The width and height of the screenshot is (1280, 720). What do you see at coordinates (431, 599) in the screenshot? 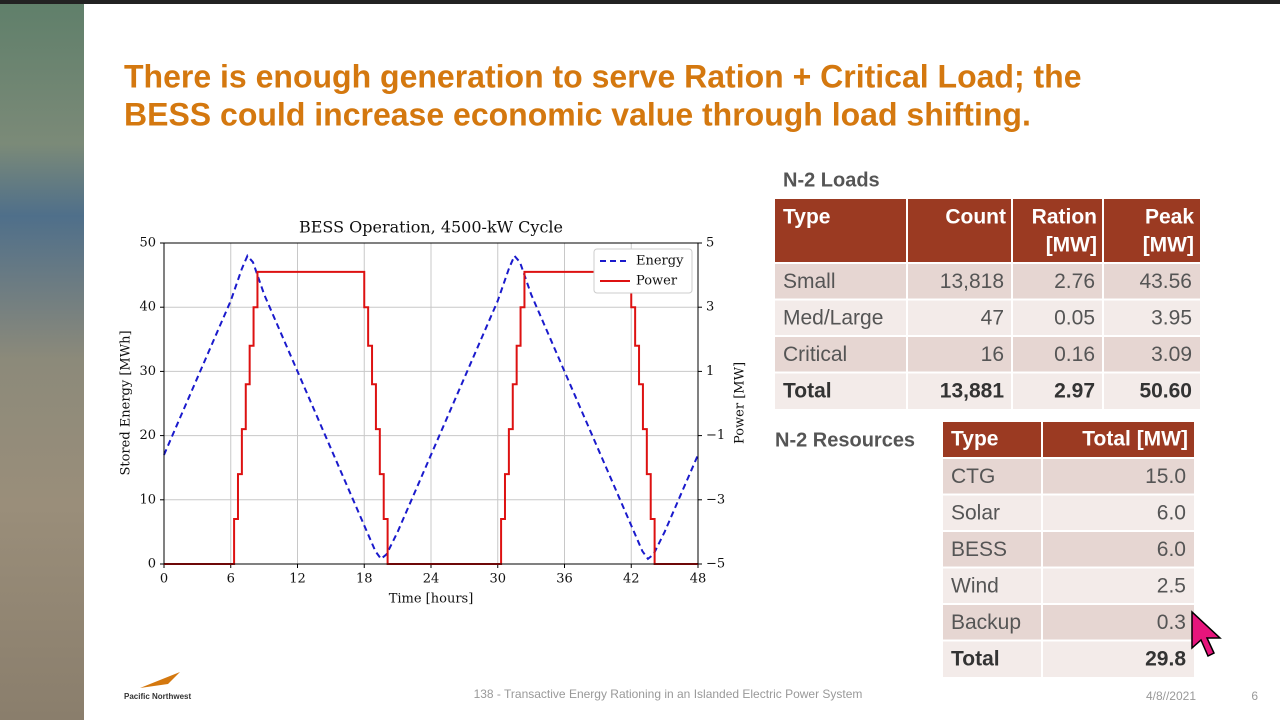
I see `x-axis-label: Time [hours]` at bounding box center [431, 599].